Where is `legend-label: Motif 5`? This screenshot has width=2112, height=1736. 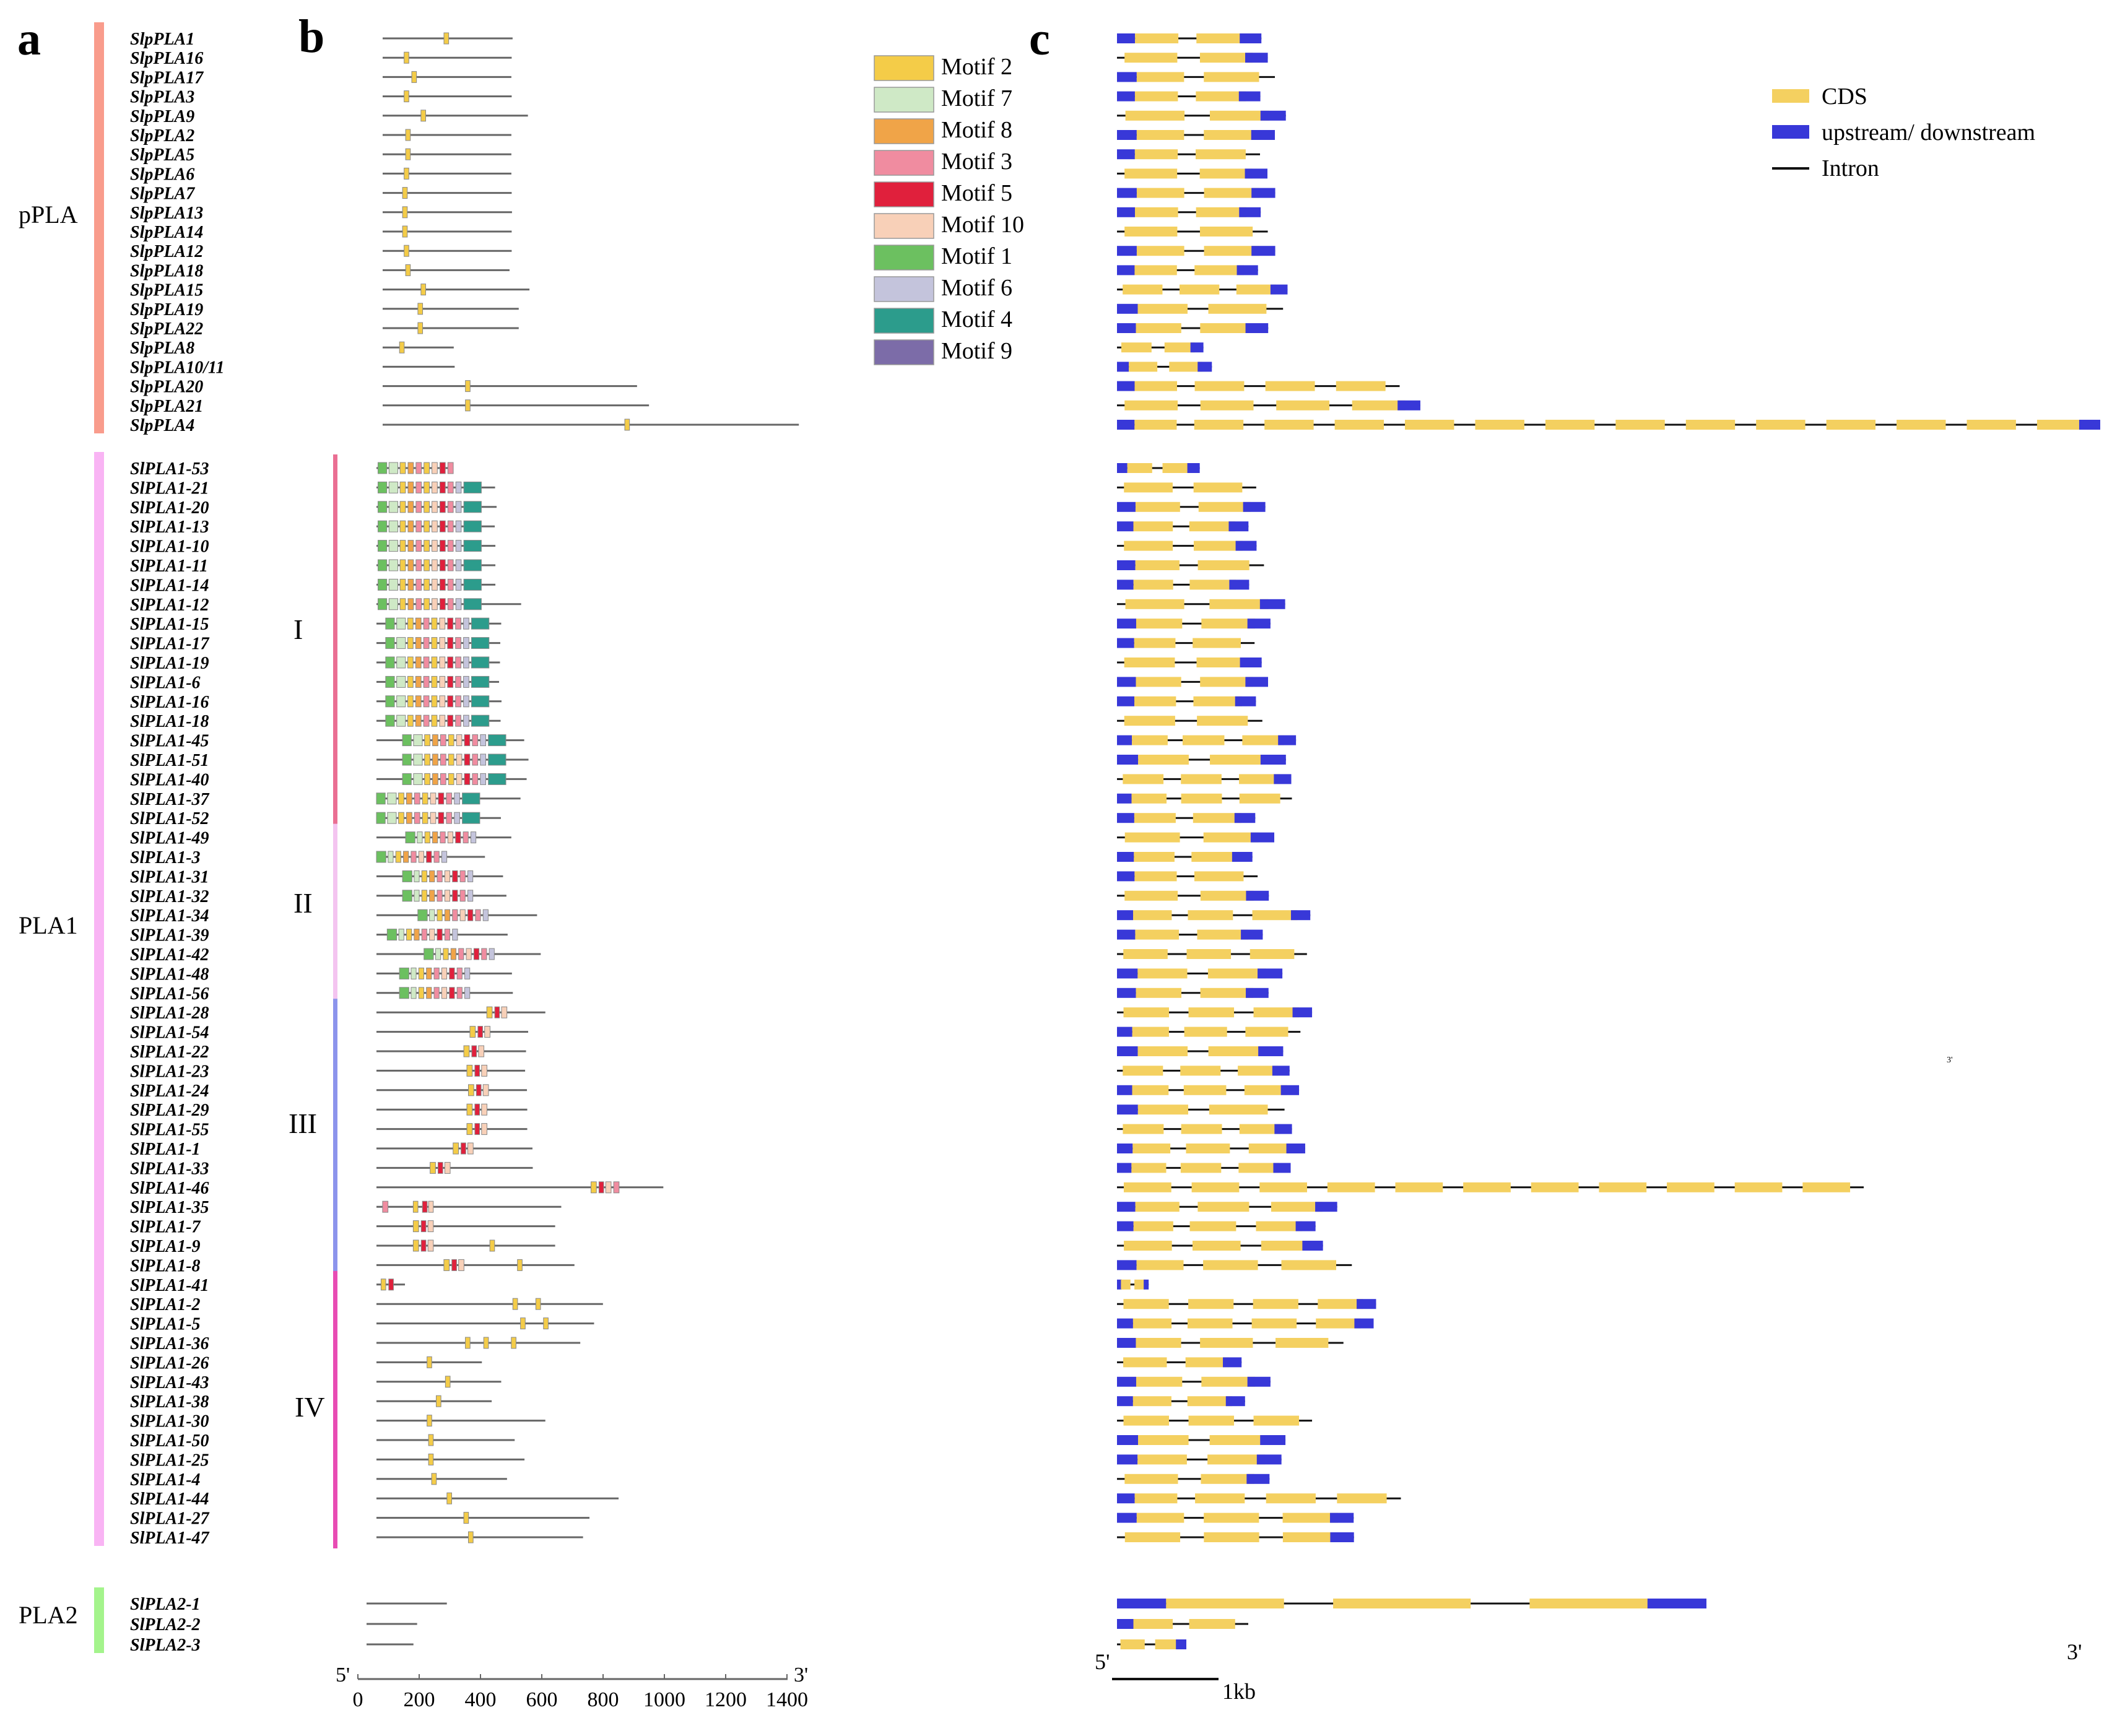
legend-label: Motif 5 is located at coordinates (976, 193).